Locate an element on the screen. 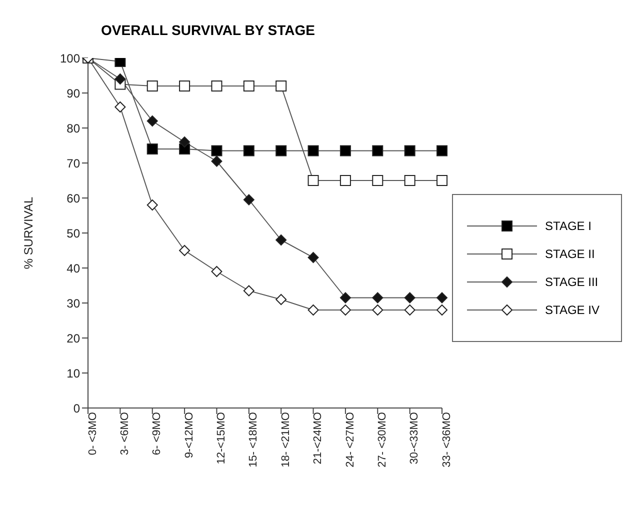 The image size is (630, 523). x-tick-label: 9-<12MO is located at coordinates (189, 435).